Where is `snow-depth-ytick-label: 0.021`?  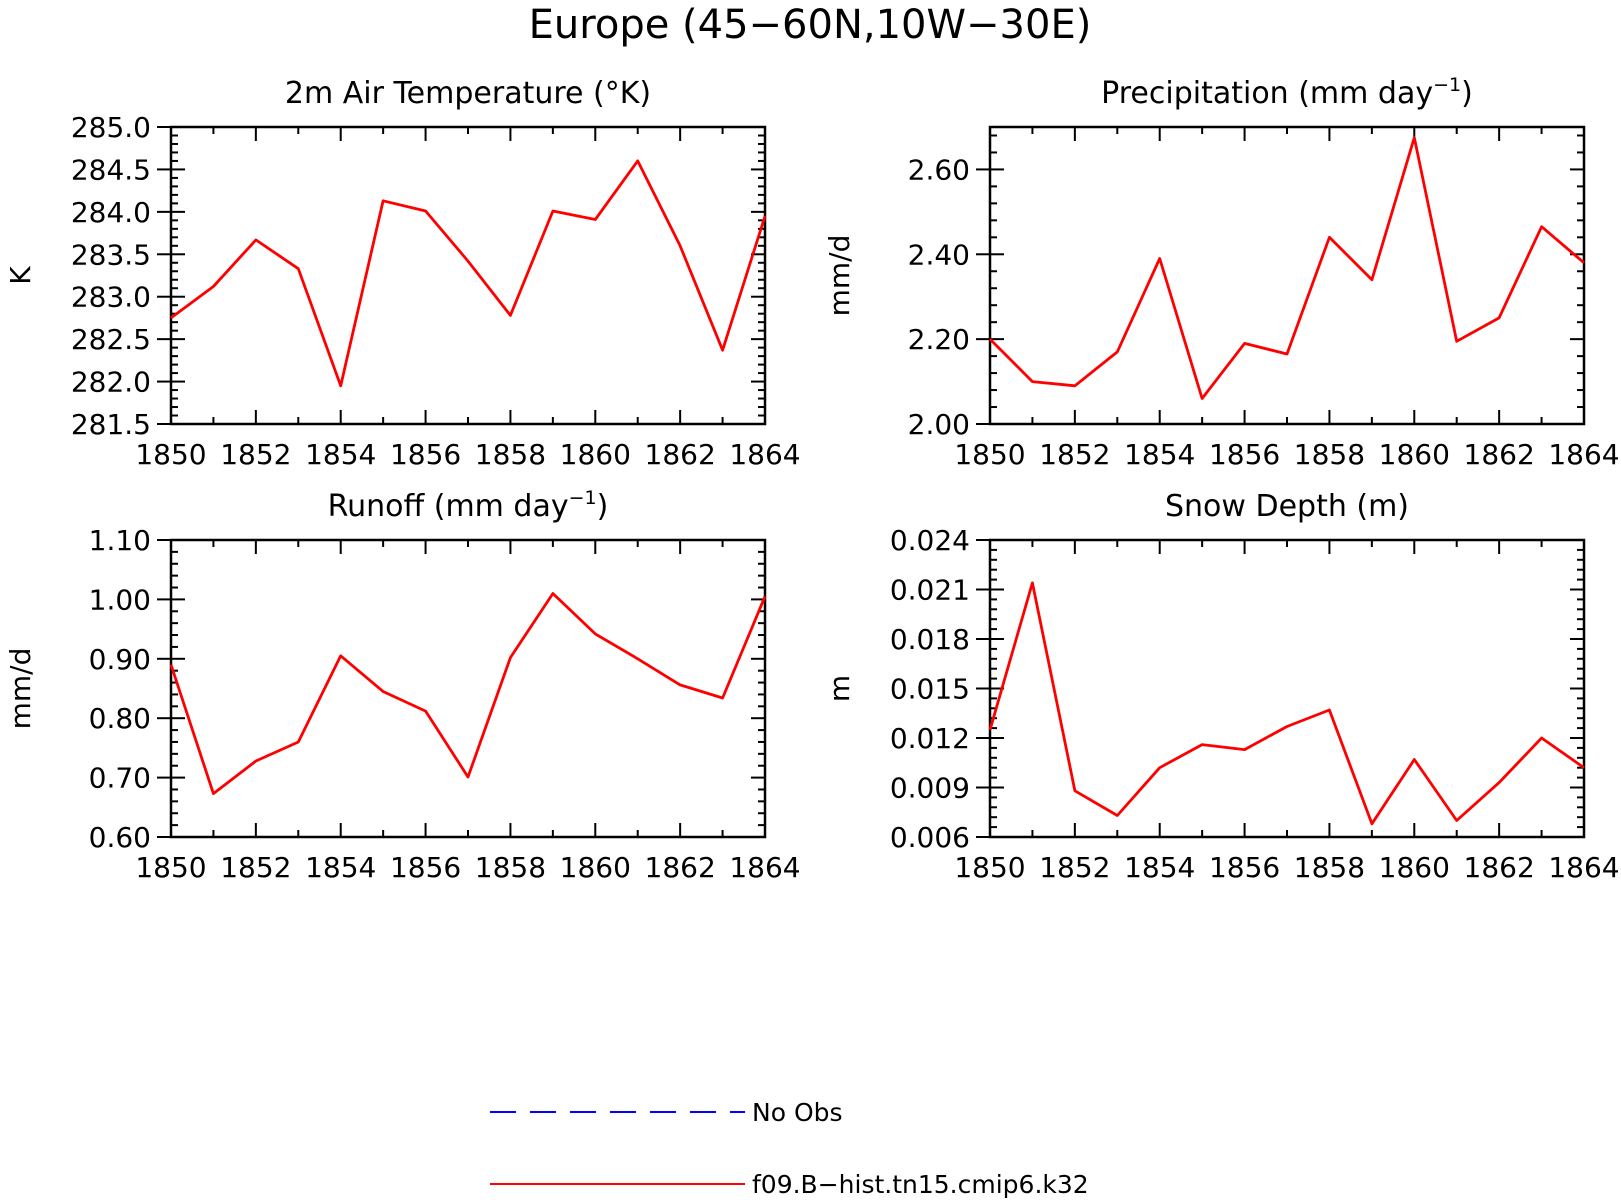 snow-depth-ytick-label: 0.021 is located at coordinates (930, 590).